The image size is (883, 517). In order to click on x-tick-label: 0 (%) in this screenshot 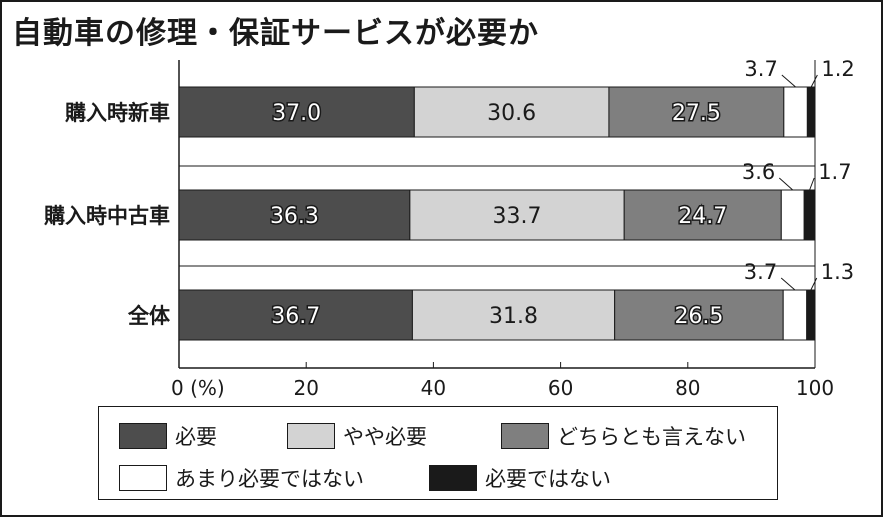, I will do `click(198, 388)`.